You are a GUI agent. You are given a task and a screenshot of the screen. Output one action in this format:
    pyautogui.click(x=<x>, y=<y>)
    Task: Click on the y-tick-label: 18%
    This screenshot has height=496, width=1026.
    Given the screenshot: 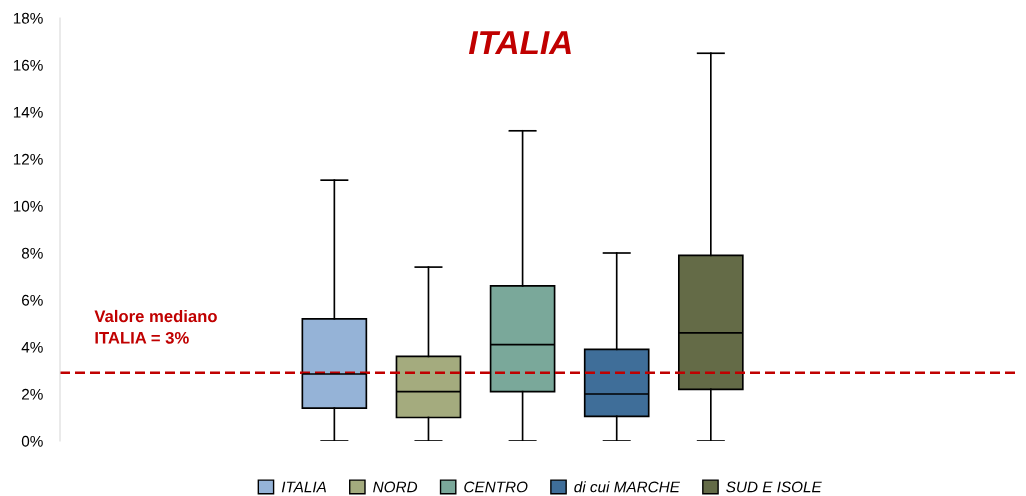 What is the action you would take?
    pyautogui.click(x=28, y=18)
    